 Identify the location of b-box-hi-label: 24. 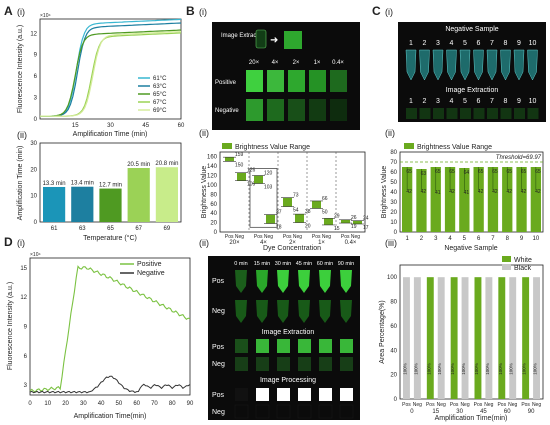
(366, 219).